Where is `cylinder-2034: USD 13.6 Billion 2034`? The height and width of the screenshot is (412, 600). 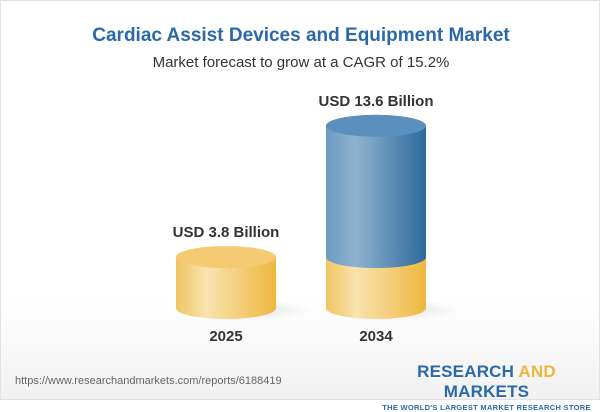
cylinder-2034: USD 13.6 Billion 2034 is located at coordinates (389, 219).